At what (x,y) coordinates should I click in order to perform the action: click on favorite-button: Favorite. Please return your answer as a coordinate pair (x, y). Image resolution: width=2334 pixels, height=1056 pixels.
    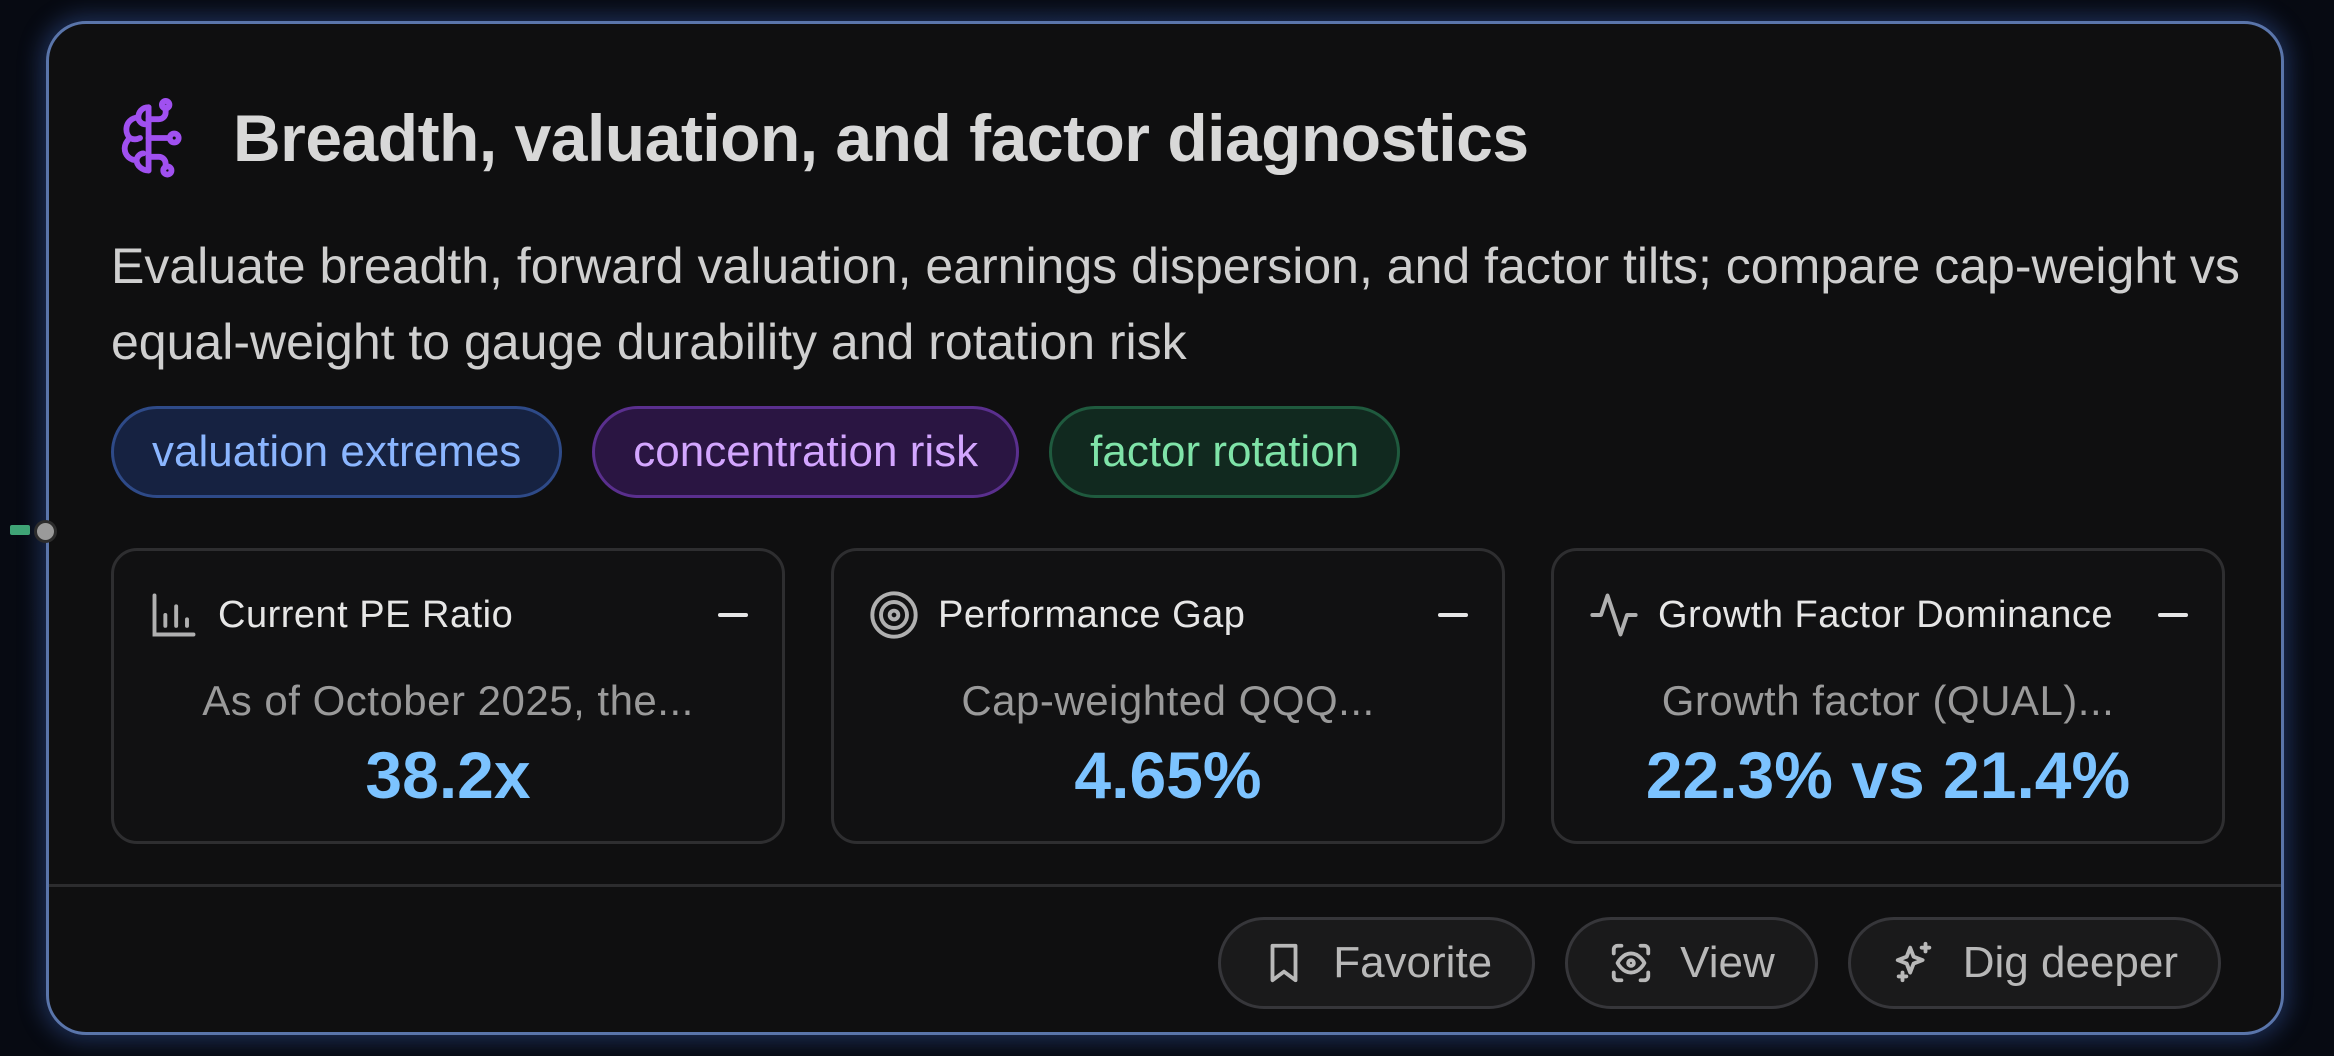
    Looking at the image, I should click on (1377, 963).